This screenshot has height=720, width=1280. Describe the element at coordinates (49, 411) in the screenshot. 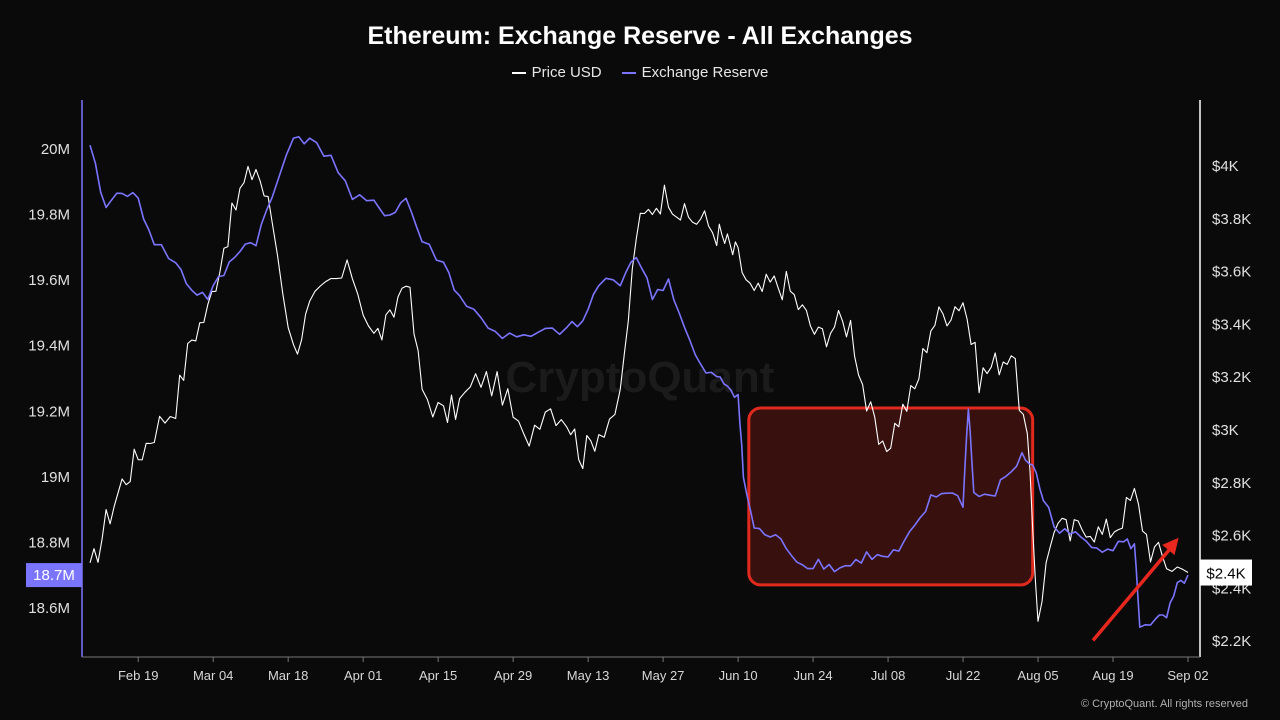

I see `left-tick-label: 19.2M` at that location.